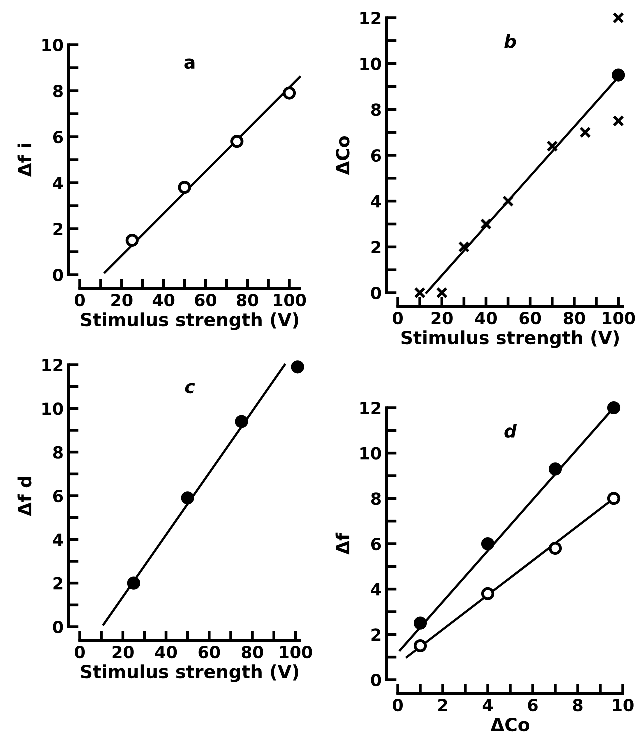 The height and width of the screenshot is (743, 643). What do you see at coordinates (25, 496) in the screenshot?
I see `y-axis-title: Δf d` at bounding box center [25, 496].